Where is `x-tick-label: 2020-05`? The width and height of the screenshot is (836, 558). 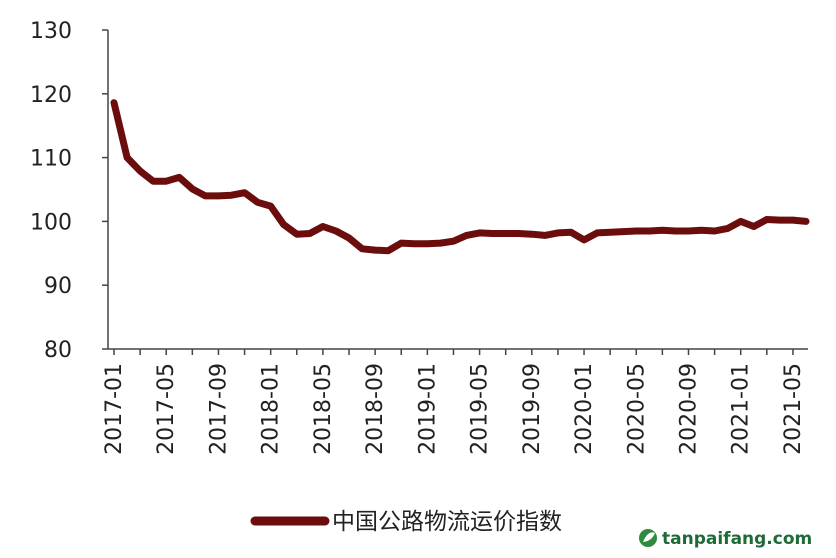
x-tick-label: 2020-05 is located at coordinates (636, 409).